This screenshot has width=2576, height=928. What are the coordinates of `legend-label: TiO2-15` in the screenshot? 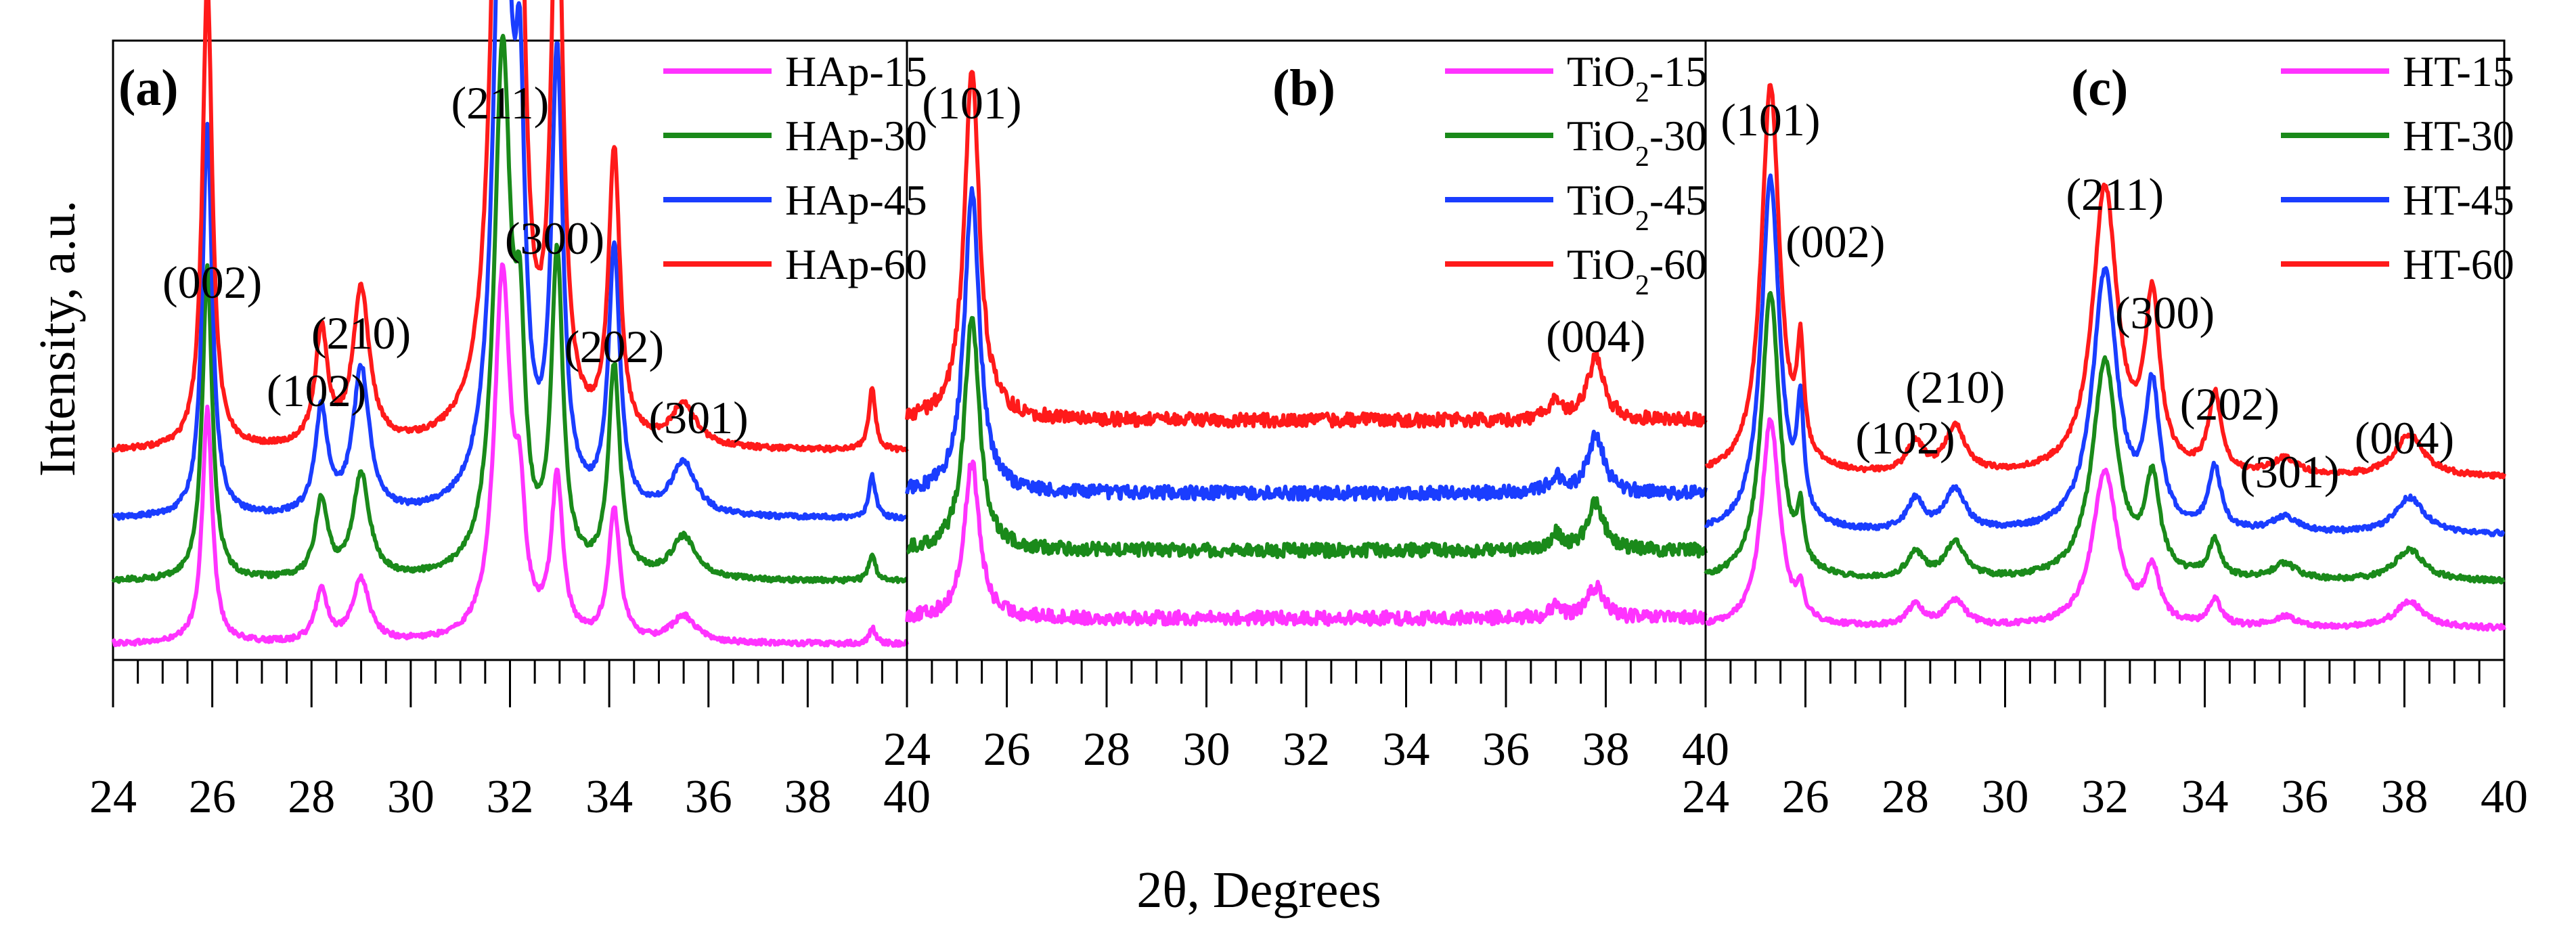 It's located at (1637, 77).